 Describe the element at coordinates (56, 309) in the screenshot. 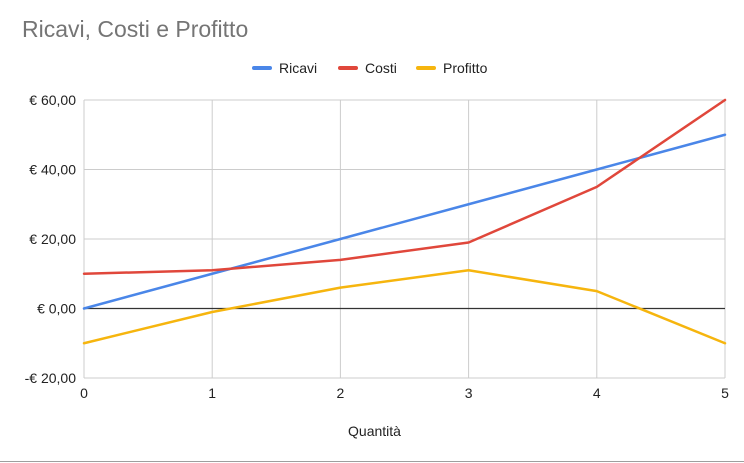

I see `y-tick-label: € 0,00` at that location.